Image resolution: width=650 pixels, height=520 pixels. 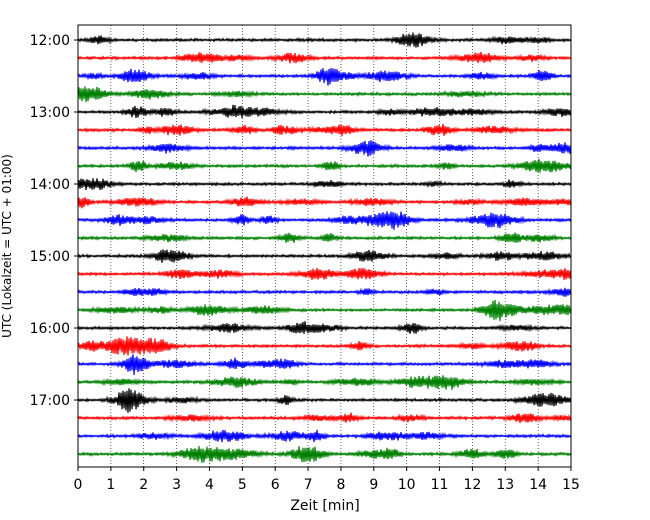 What do you see at coordinates (538, 485) in the screenshot?
I see `x-tick-label: 14` at bounding box center [538, 485].